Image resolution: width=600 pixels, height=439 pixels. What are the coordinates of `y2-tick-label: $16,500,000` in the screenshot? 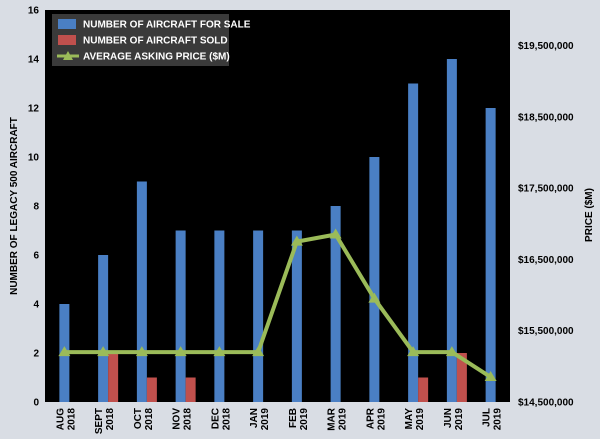 It's located at (546, 260).